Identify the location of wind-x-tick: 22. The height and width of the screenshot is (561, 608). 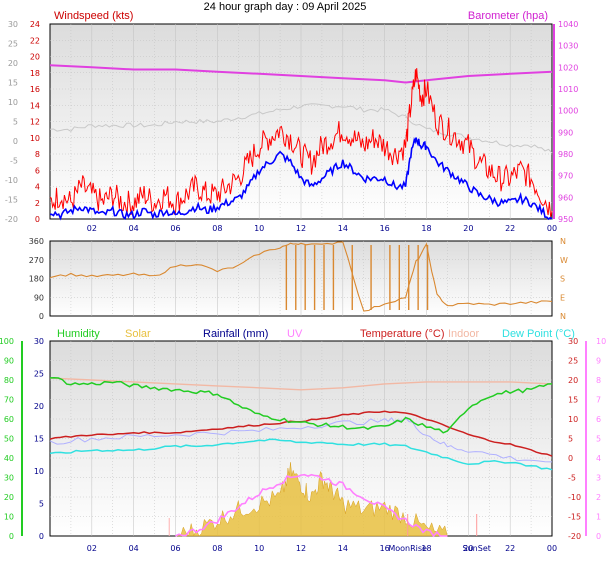
(510, 228).